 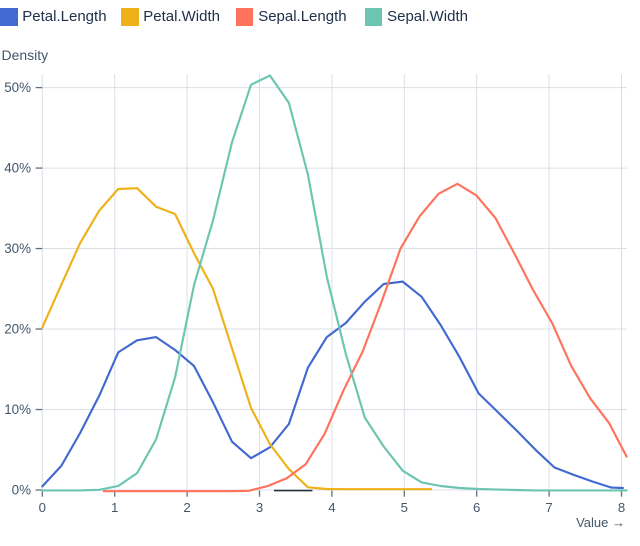 I want to click on svg-text: 30%, so click(x=17, y=248).